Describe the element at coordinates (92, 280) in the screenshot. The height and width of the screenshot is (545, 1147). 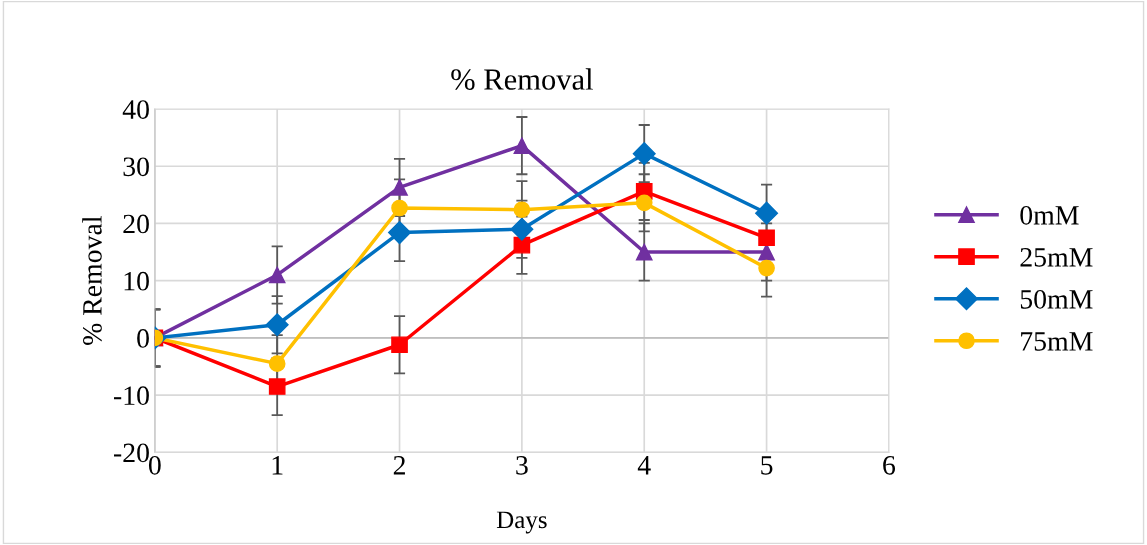
I see `y-axis-title: % Removal` at that location.